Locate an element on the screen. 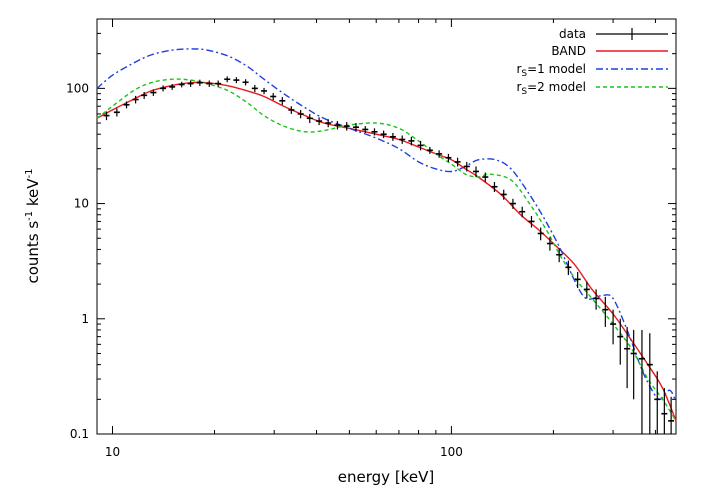  legend-label-rs1: rS=1 model is located at coordinates (551, 70).